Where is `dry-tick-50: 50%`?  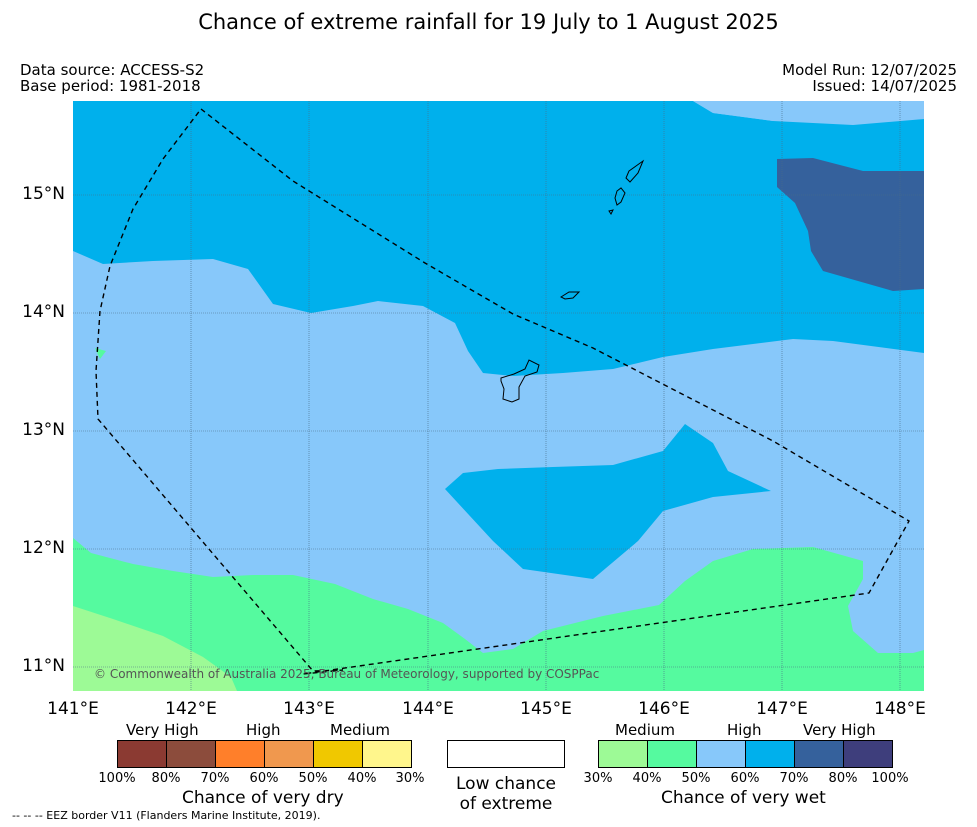 dry-tick-50: 50% is located at coordinates (313, 778).